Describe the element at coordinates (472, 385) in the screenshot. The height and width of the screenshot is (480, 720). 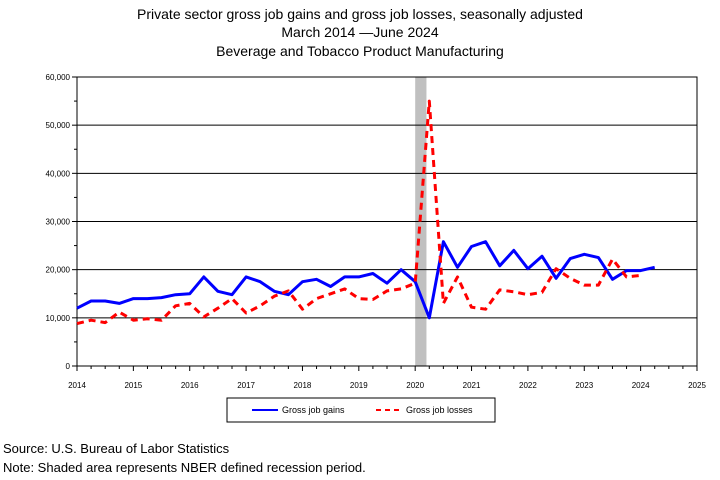
I see `x-tick-label: 2021` at that location.